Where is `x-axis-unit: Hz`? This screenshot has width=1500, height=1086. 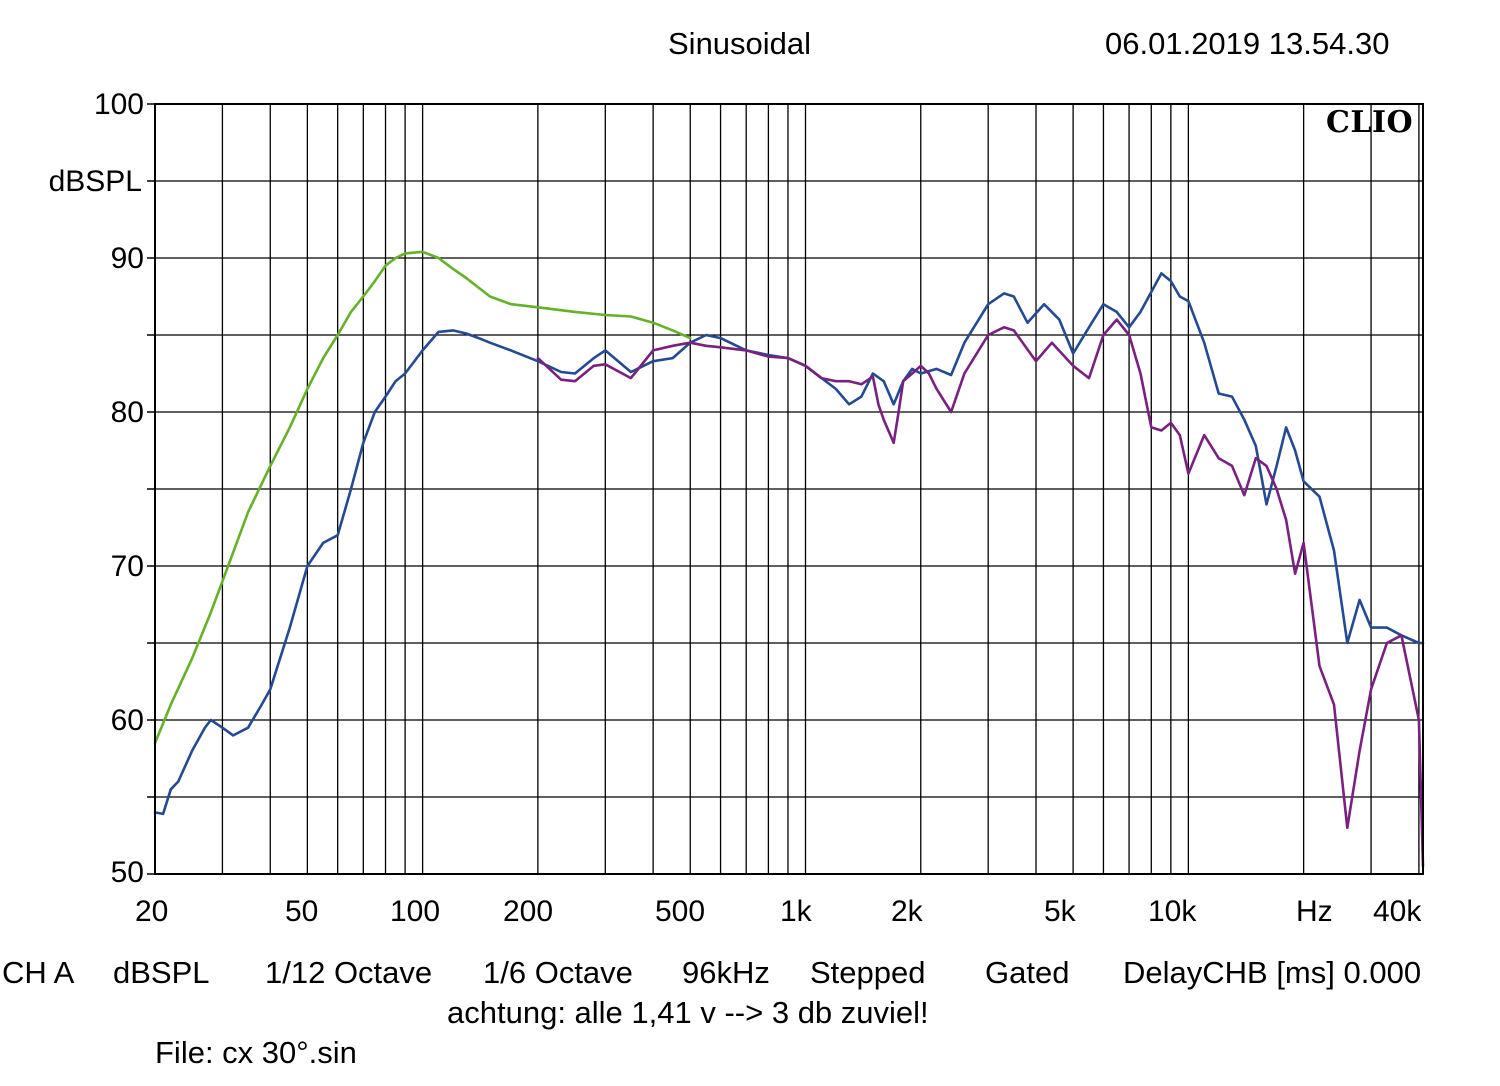
x-axis-unit: Hz is located at coordinates (1314, 911).